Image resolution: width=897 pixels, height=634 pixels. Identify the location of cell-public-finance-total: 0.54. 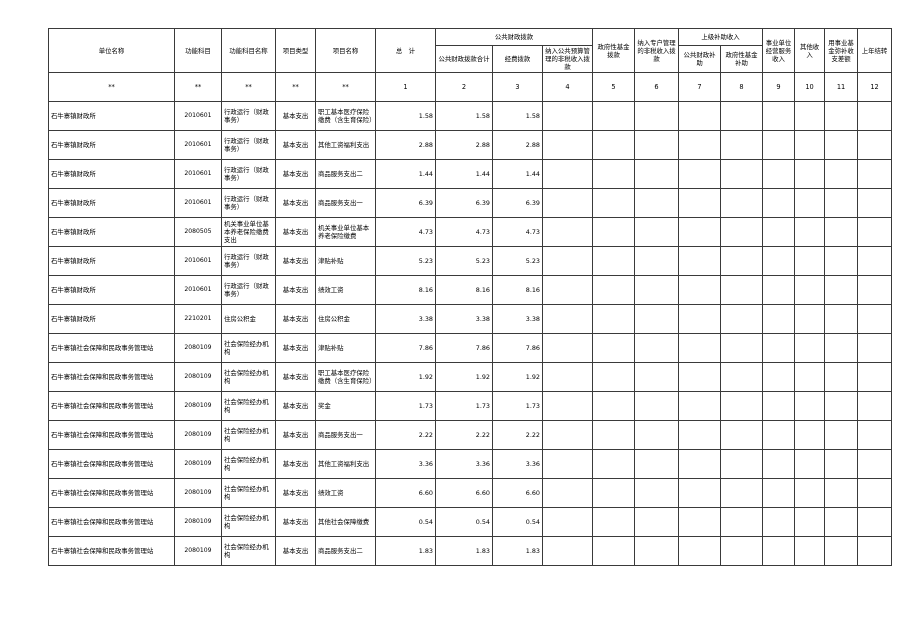
(464, 522).